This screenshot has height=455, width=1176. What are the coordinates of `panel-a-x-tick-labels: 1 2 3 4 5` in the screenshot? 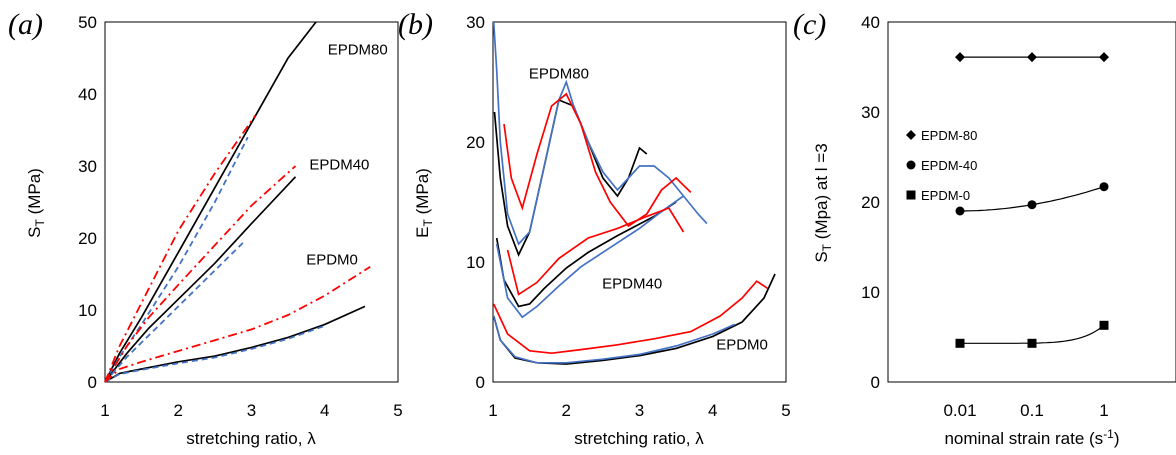 It's located at (251, 410).